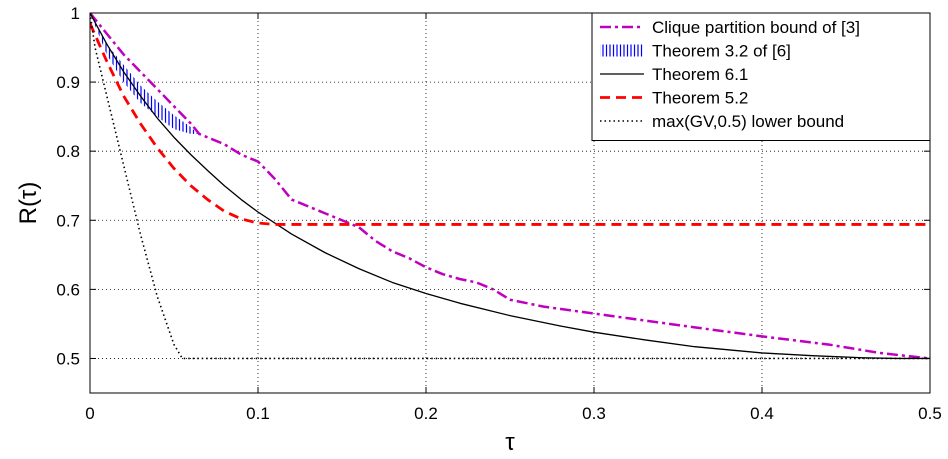  What do you see at coordinates (426, 413) in the screenshot?
I see `x-tick-label: 0.2` at bounding box center [426, 413].